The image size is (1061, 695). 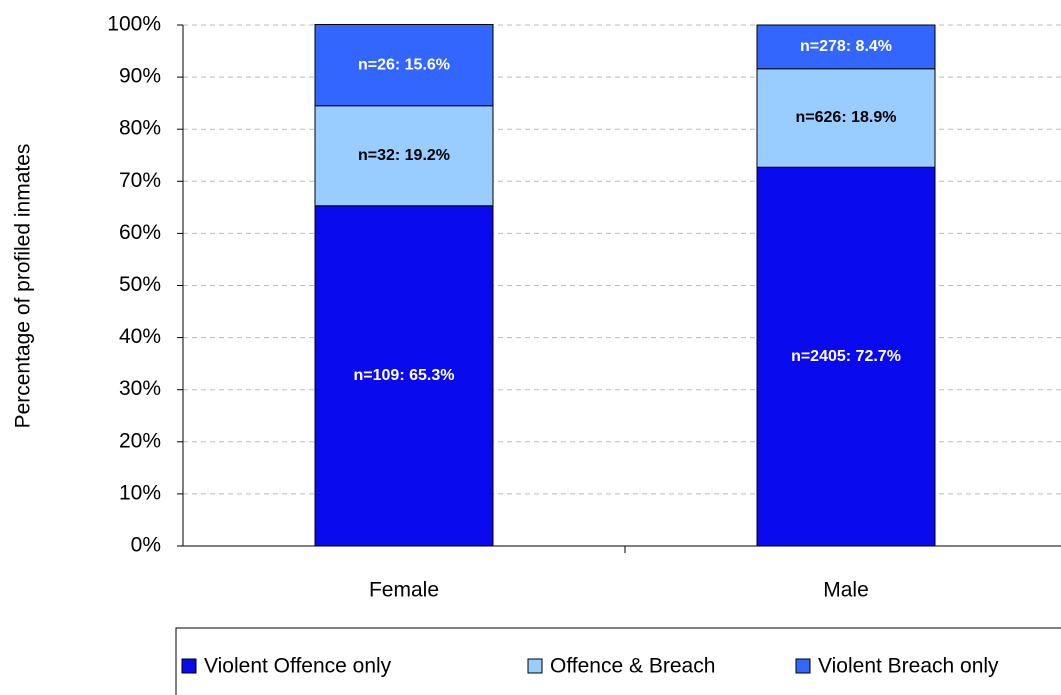 What do you see at coordinates (134, 24) in the screenshot?
I see `y-tick-label: 100%` at bounding box center [134, 24].